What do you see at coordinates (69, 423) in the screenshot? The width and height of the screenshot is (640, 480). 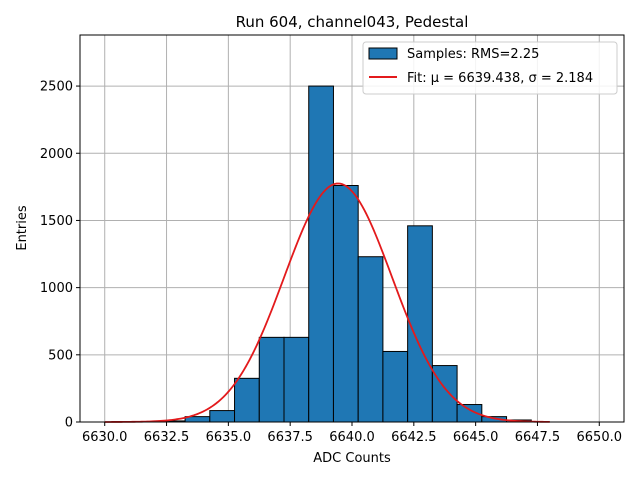 I see `y-tick-label: 0` at bounding box center [69, 423].